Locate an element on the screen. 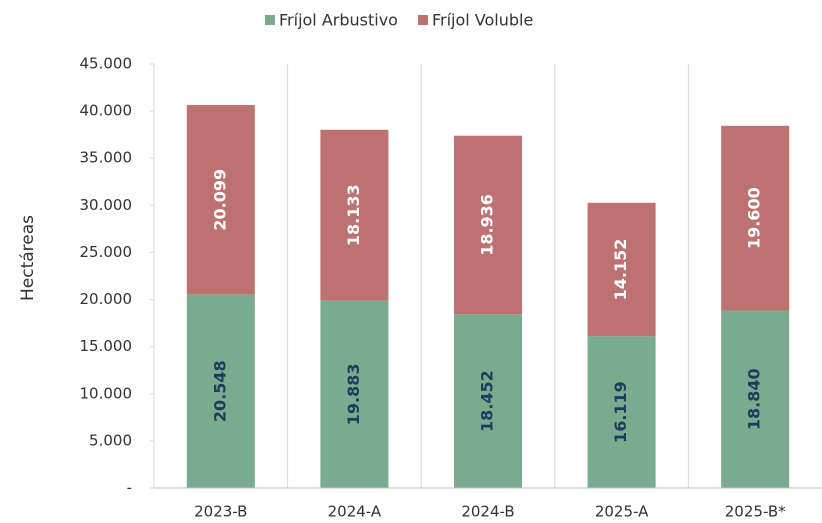 The image size is (822, 523). x-tick-label: 2025-A is located at coordinates (622, 512).